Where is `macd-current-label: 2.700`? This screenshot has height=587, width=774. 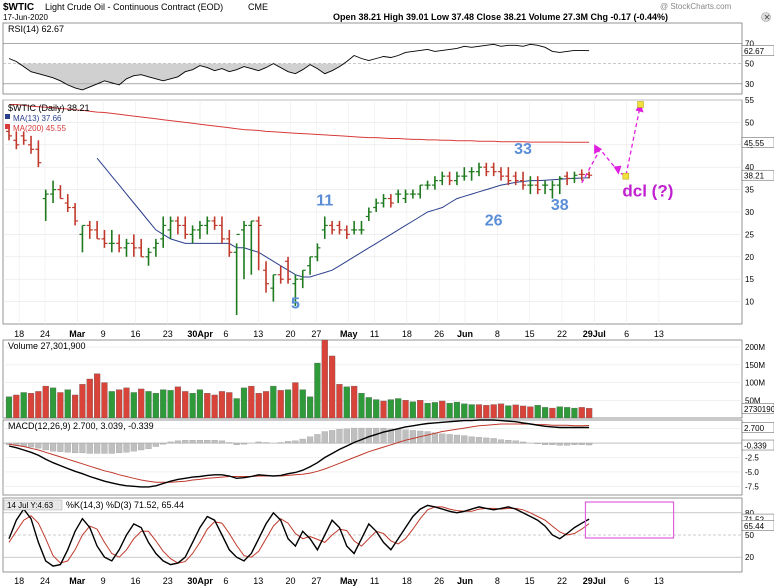 macd-current-label: 2.700 is located at coordinates (754, 428).